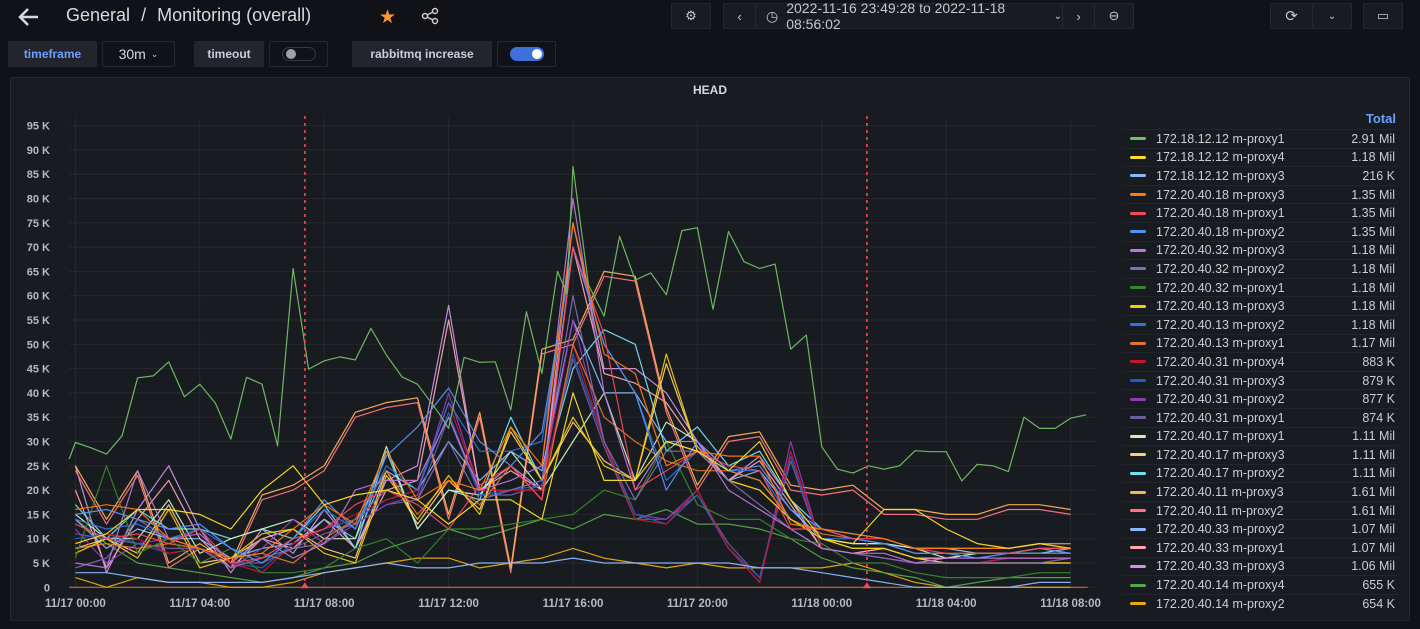 The image size is (1420, 629). What do you see at coordinates (1220, 250) in the screenshot?
I see `legend-series-name: 172.20.40.32 m-proxy3` at bounding box center [1220, 250].